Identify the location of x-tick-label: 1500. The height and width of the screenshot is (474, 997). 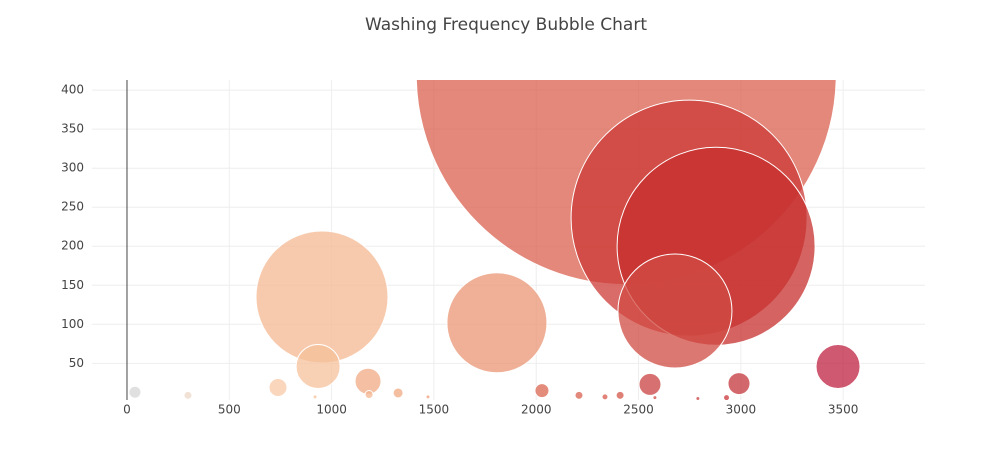
(434, 410).